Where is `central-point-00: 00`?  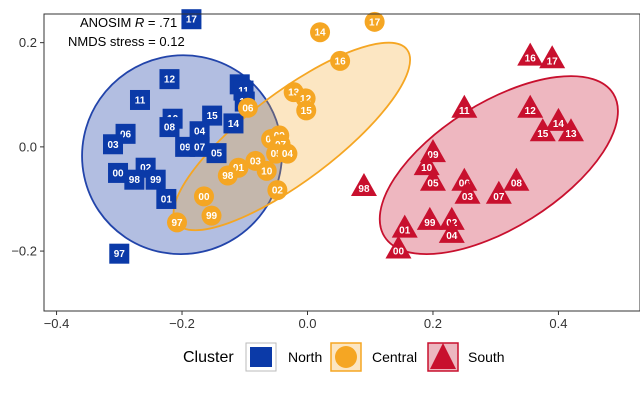
central-point-00: 00 is located at coordinates (203, 196).